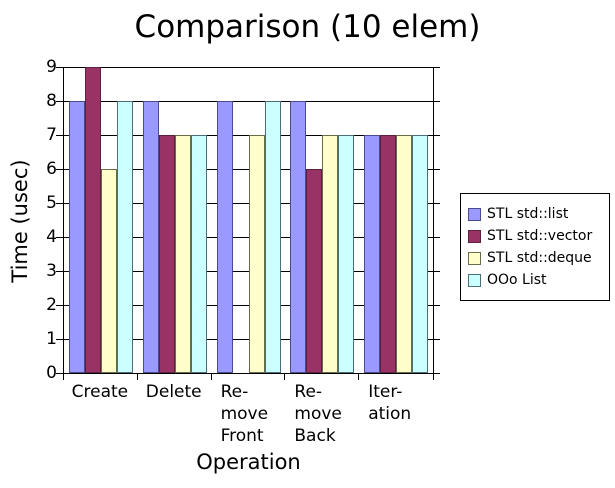  I want to click on ytick-label-0: 0, so click(51, 373).